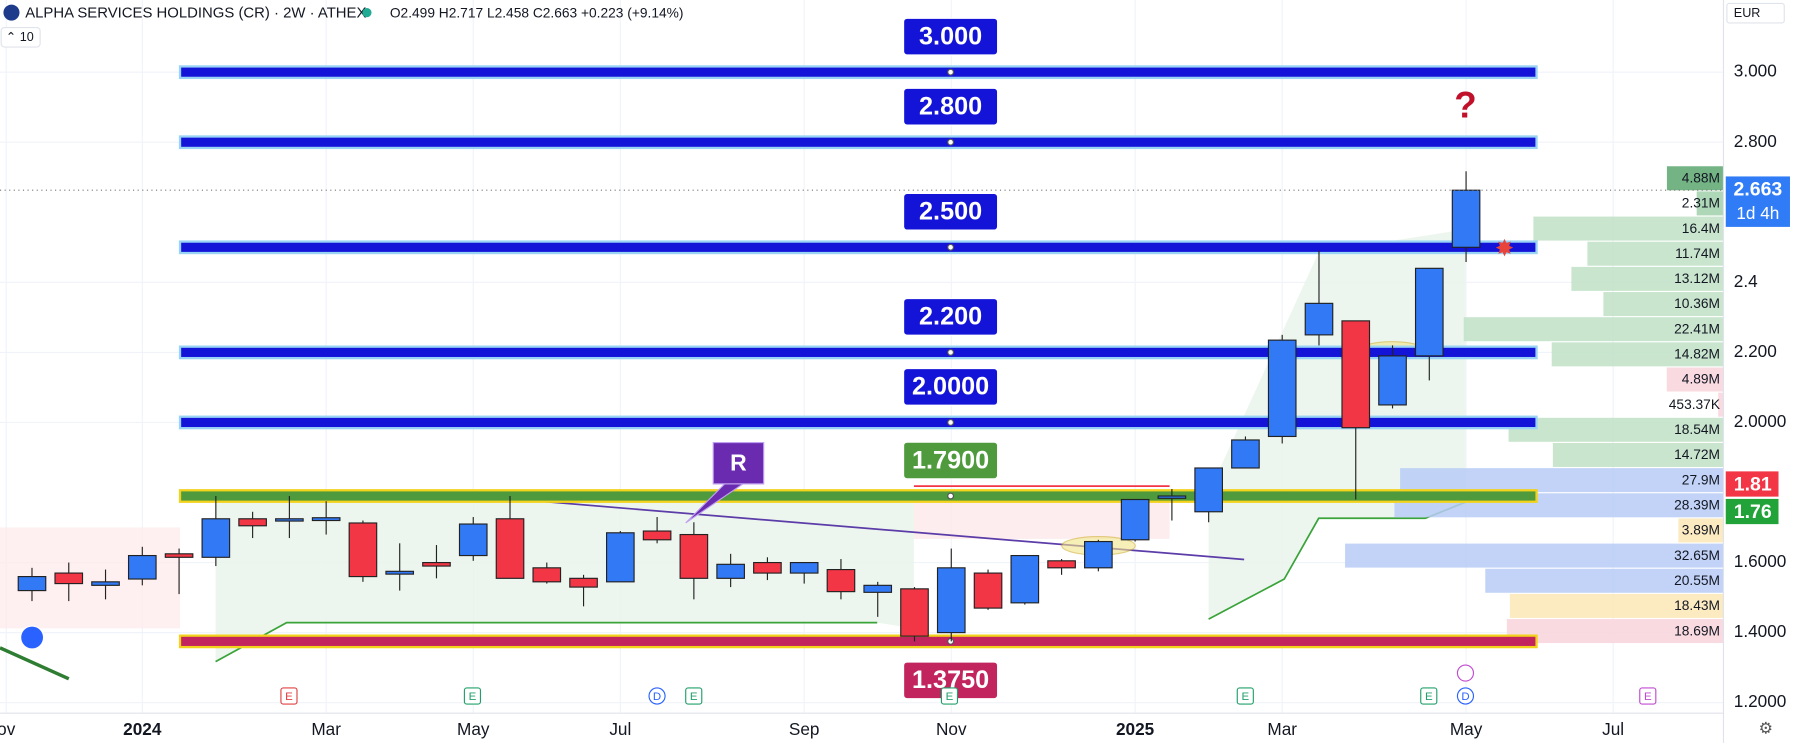 The image size is (1798, 743). What do you see at coordinates (1465, 104) in the screenshot?
I see `annotation: ?` at bounding box center [1465, 104].